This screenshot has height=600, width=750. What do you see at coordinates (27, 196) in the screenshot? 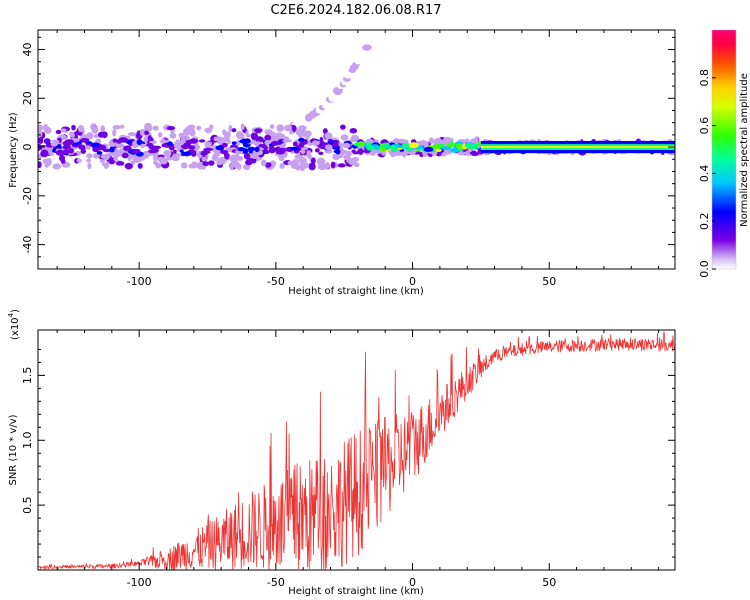
I see `spectrogram-ytick-label: -20` at bounding box center [27, 196].